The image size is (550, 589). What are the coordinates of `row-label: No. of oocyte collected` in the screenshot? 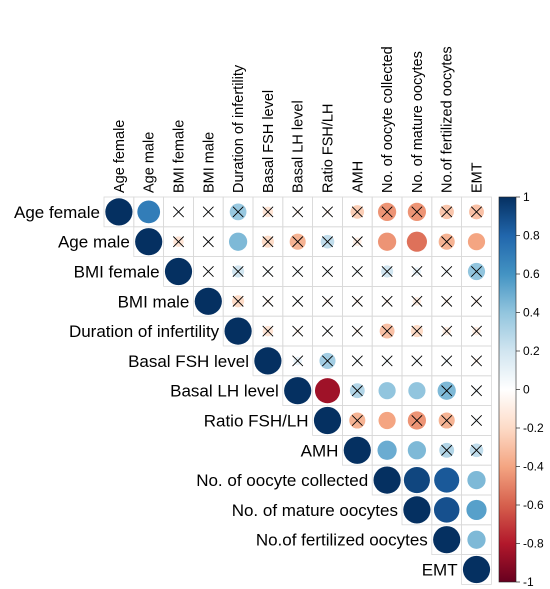 It's located at (282, 480).